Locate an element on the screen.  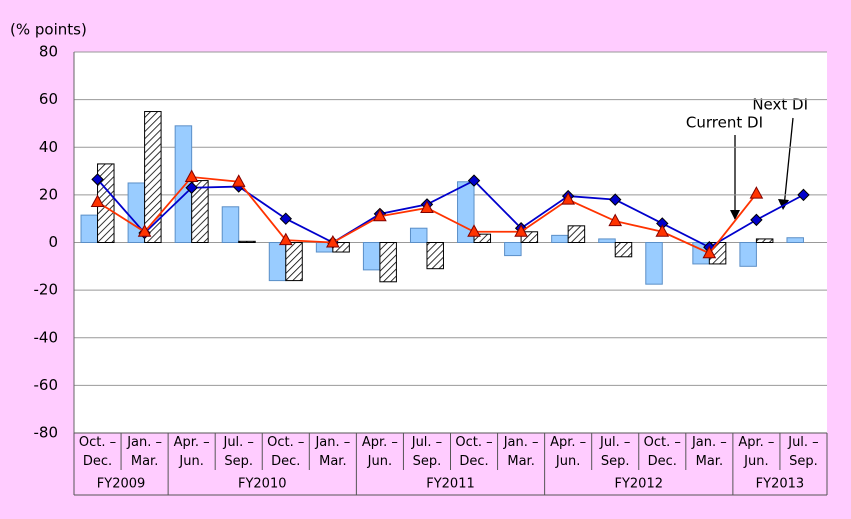
y-tick-label: 60 is located at coordinates (48, 99).